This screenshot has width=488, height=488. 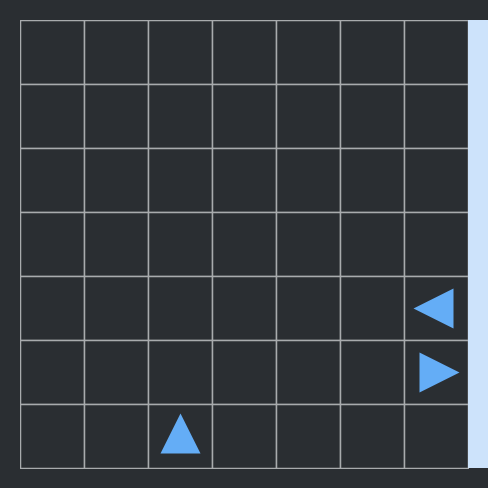 What do you see at coordinates (372, 53) in the screenshot?
I see `grid-cell-r0-c5` at bounding box center [372, 53].